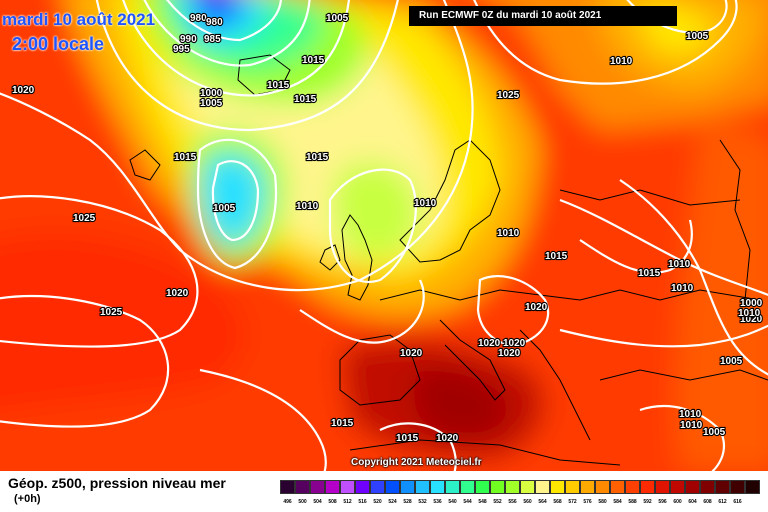 This screenshot has width=768, height=512. Describe the element at coordinates (392, 487) in the screenshot. I see `legend-swatch: #0050ff` at that location.